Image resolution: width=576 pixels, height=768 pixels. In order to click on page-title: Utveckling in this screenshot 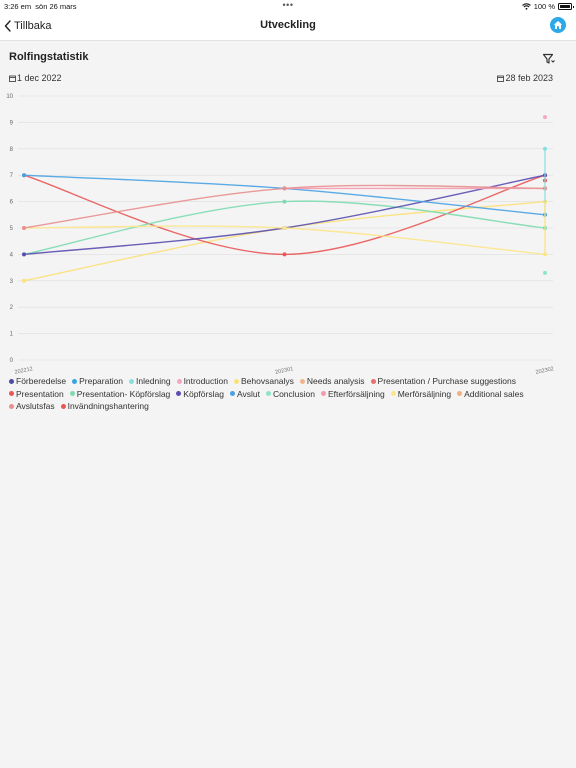, I will do `click(288, 25)`.